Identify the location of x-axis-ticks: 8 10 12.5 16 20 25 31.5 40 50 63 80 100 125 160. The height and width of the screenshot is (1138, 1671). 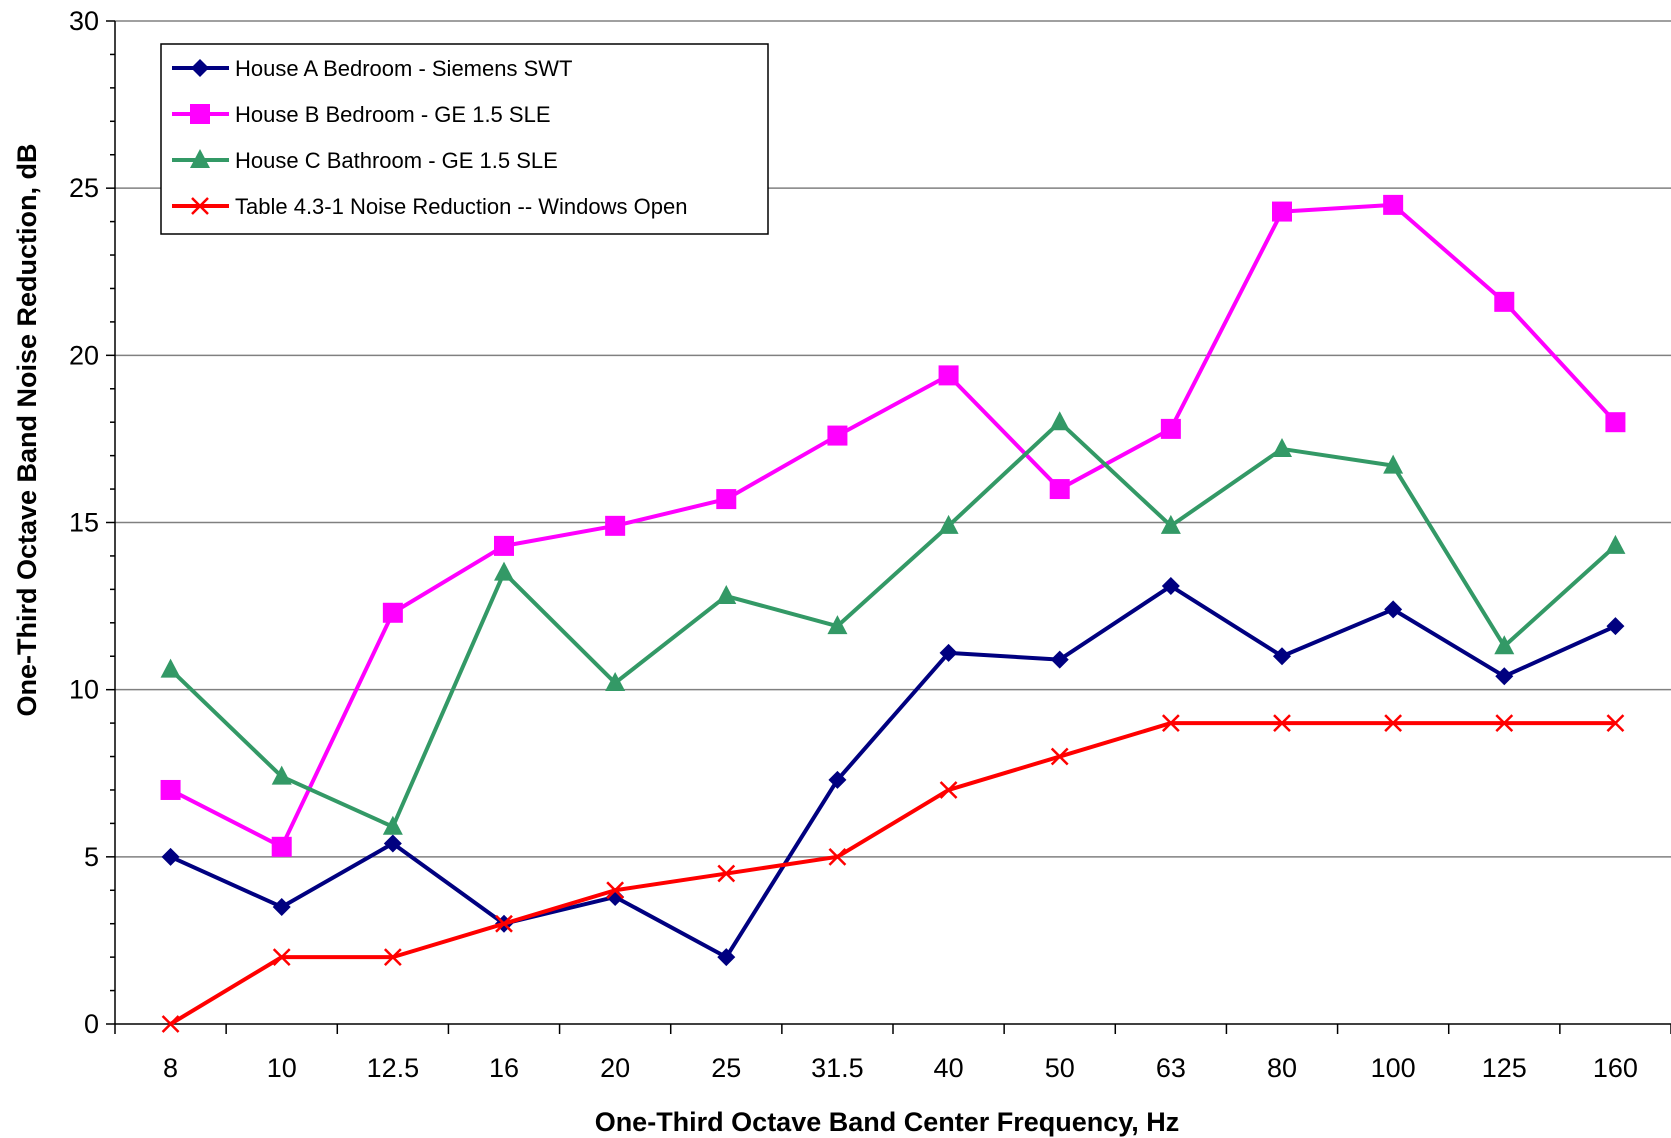
(892, 1053).